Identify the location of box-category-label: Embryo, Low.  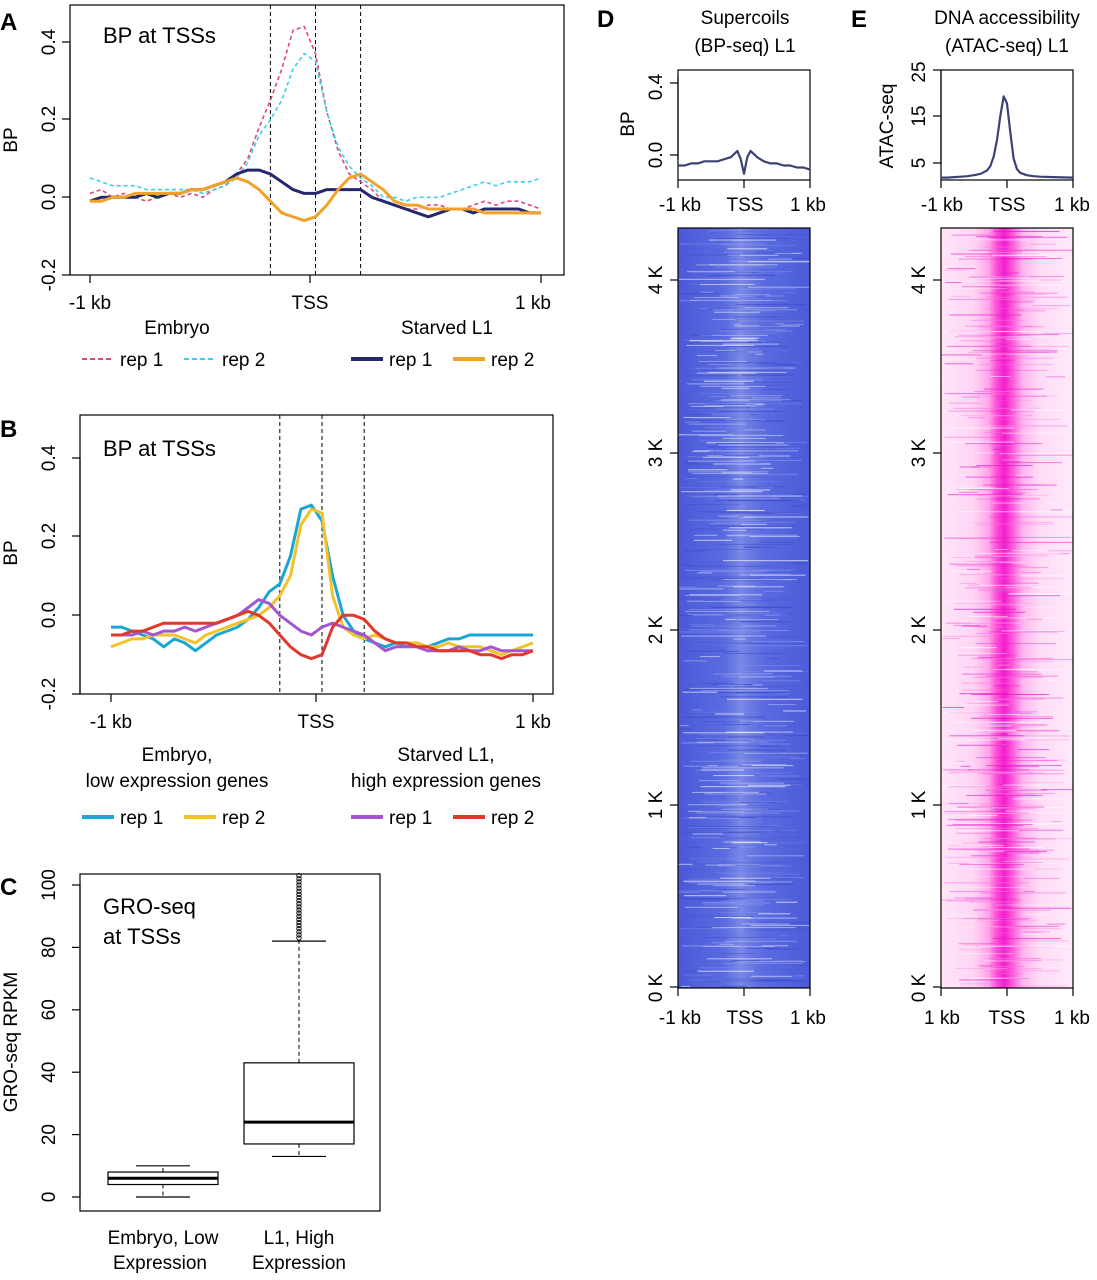
(163, 1238).